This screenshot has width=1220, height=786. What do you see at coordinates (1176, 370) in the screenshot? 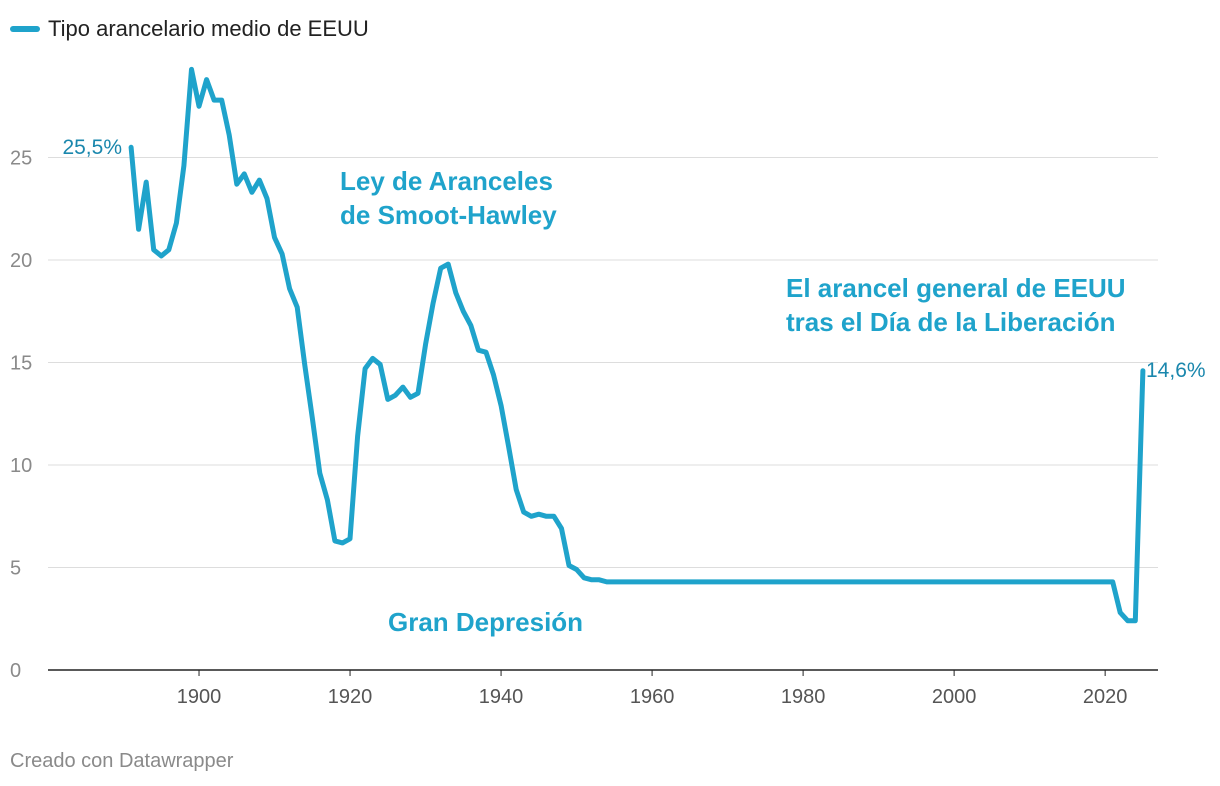
I see `end-value-label: 14,6%` at bounding box center [1176, 370].